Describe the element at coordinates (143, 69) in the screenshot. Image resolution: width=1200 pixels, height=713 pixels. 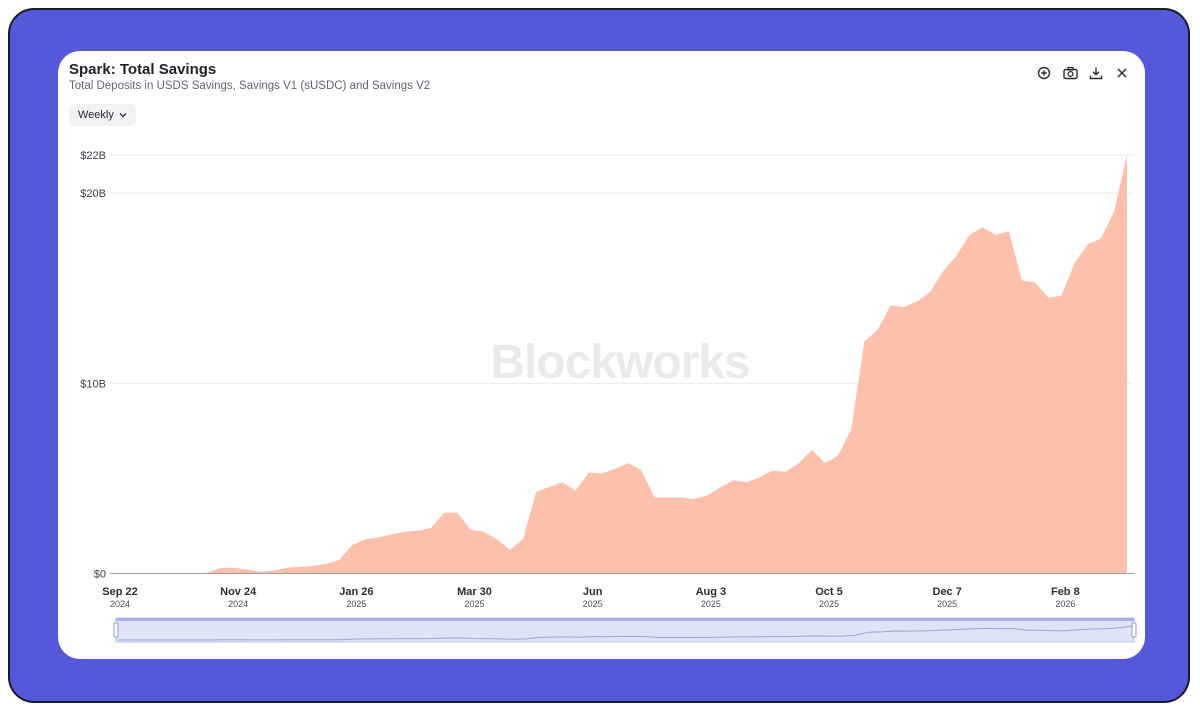
I see `chart-title: Spark: Total Savings` at that location.